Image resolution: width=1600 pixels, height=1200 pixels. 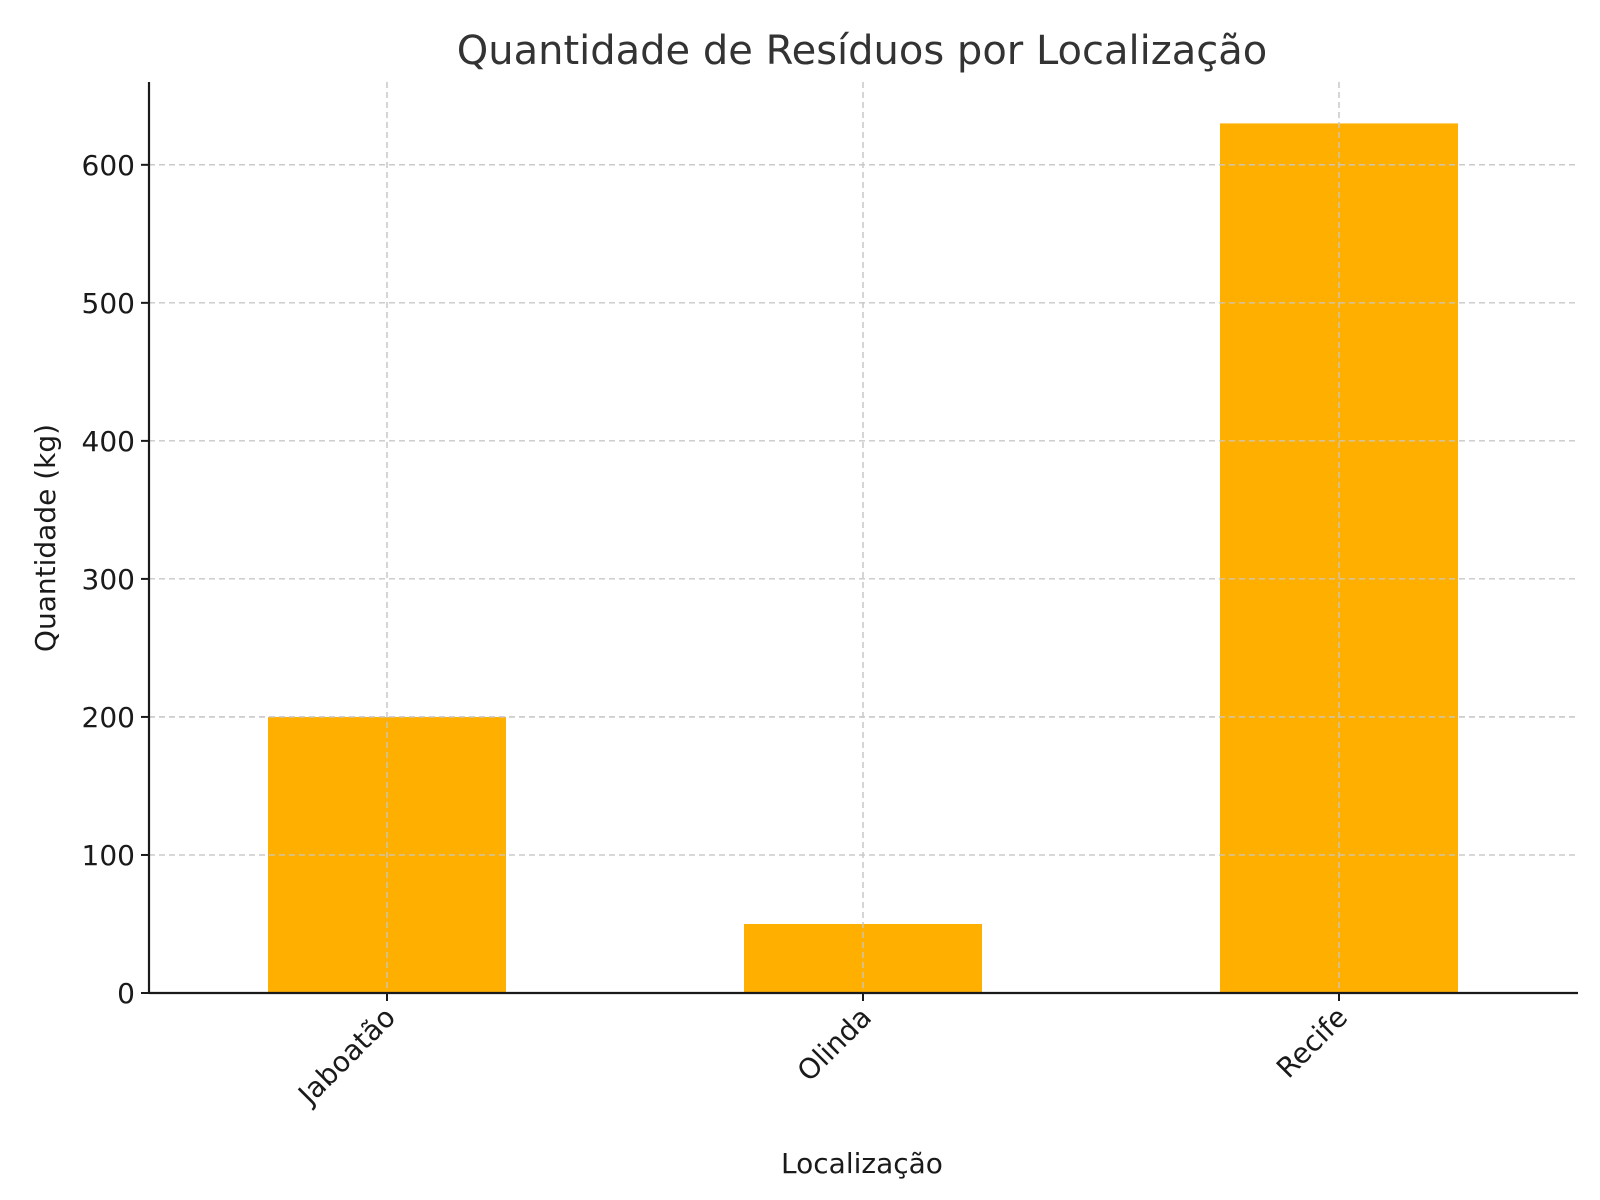 What do you see at coordinates (108, 441) in the screenshot?
I see `y-tick-label: 400` at bounding box center [108, 441].